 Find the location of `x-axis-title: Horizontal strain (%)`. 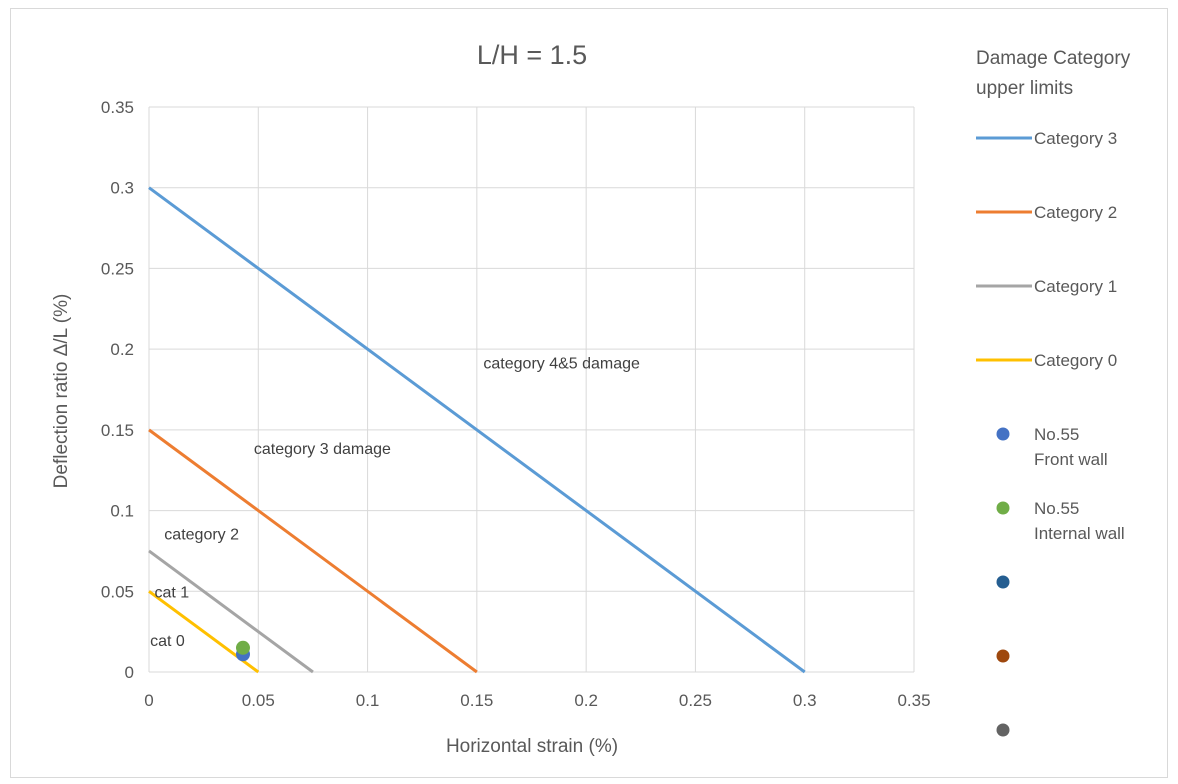

x-axis-title: Horizontal strain (%) is located at coordinates (532, 746).